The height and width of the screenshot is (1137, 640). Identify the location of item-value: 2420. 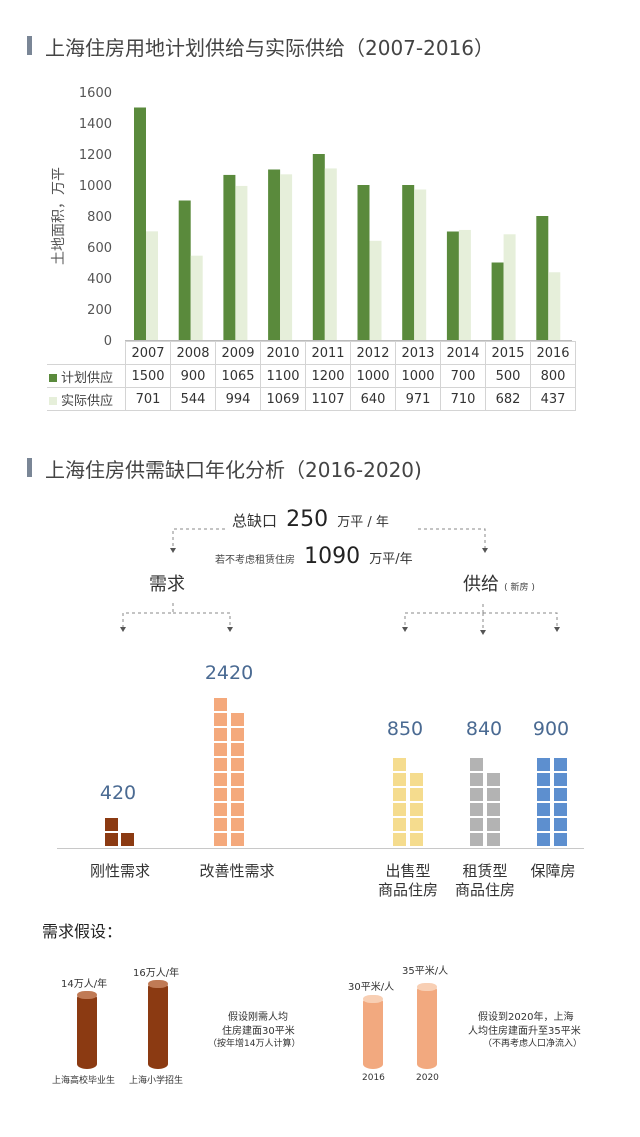
(229, 673).